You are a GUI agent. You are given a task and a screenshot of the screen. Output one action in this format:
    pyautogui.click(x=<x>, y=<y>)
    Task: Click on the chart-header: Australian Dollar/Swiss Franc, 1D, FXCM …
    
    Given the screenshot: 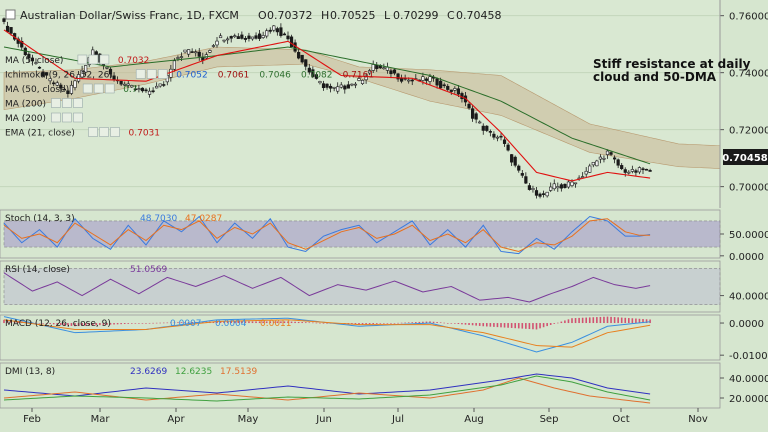 What is the action you would take?
    pyautogui.click(x=253, y=15)
    